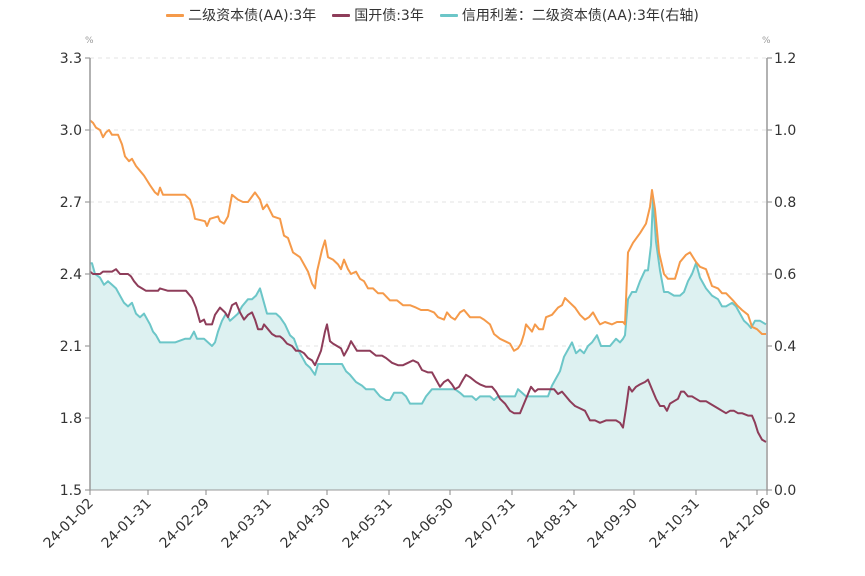  I want to click on left-axis-tick-label: 1.8, so click(71, 419).